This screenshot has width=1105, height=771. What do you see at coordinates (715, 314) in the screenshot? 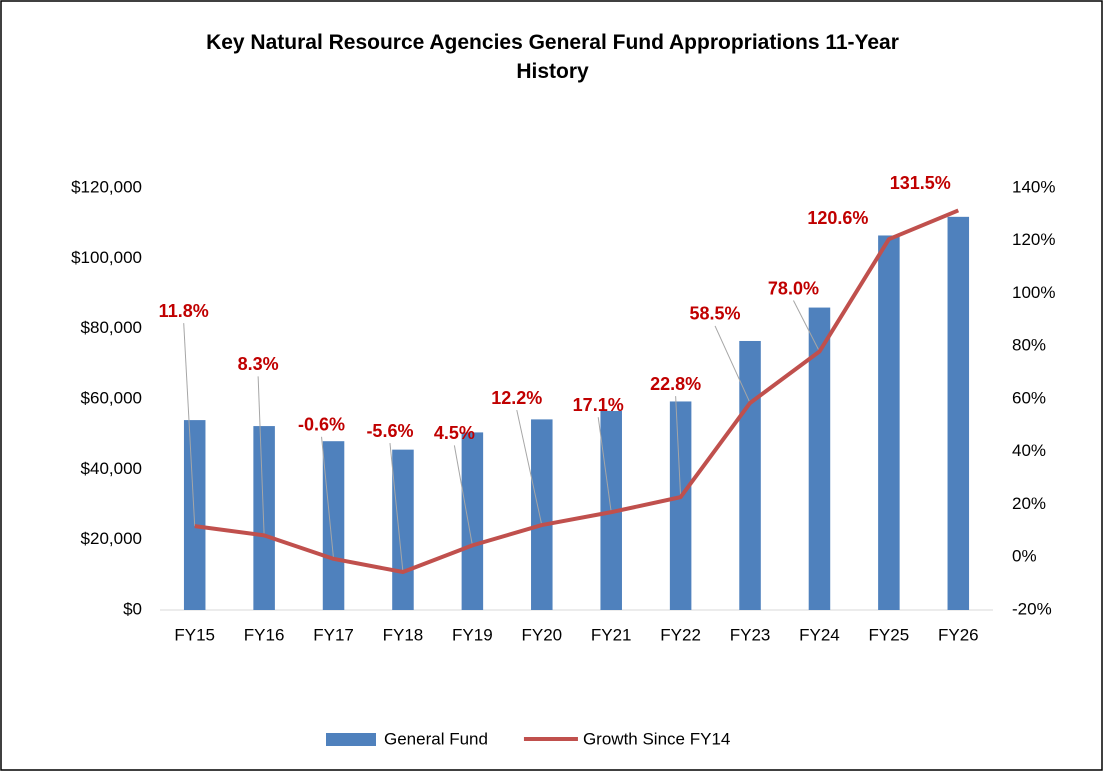
I see `data-label: 58.5%` at bounding box center [715, 314].